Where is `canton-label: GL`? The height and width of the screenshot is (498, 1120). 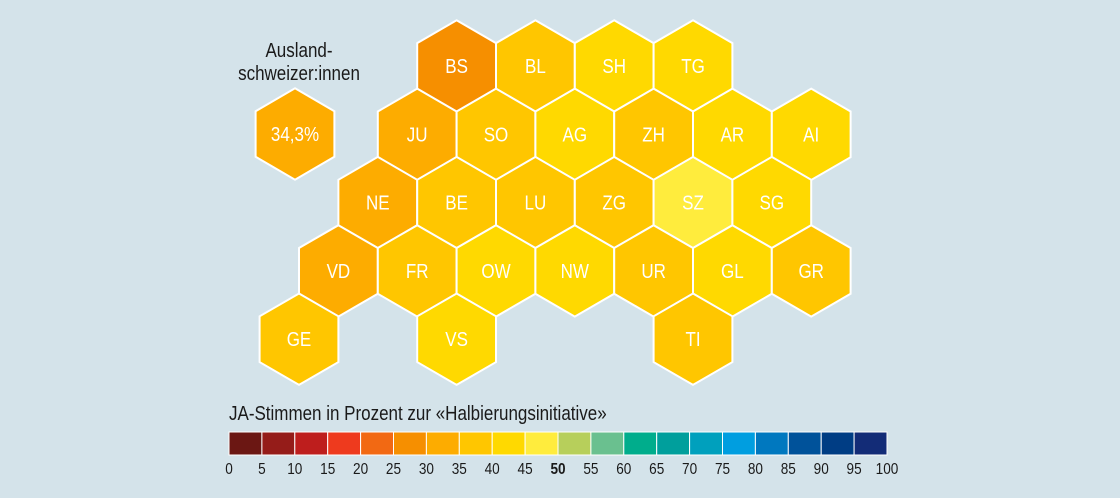
canton-label: GL is located at coordinates (732, 271).